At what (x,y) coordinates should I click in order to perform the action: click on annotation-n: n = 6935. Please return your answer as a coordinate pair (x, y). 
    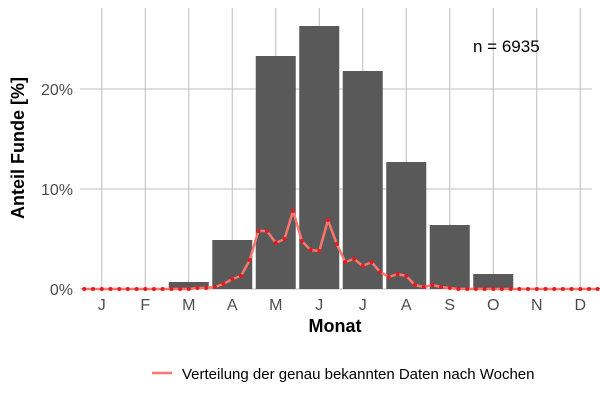
    Looking at the image, I should click on (506, 46).